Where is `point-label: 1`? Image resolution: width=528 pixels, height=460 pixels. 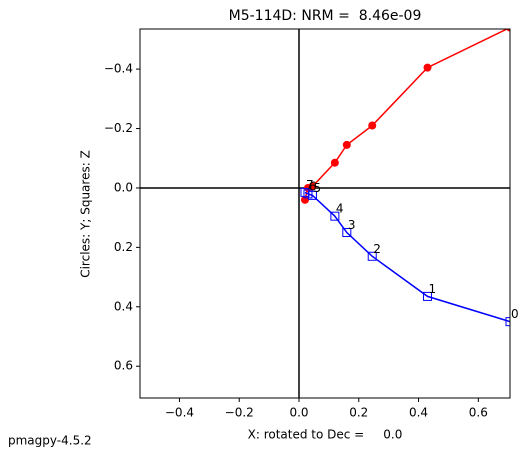 point-label: 1 is located at coordinates (433, 289).